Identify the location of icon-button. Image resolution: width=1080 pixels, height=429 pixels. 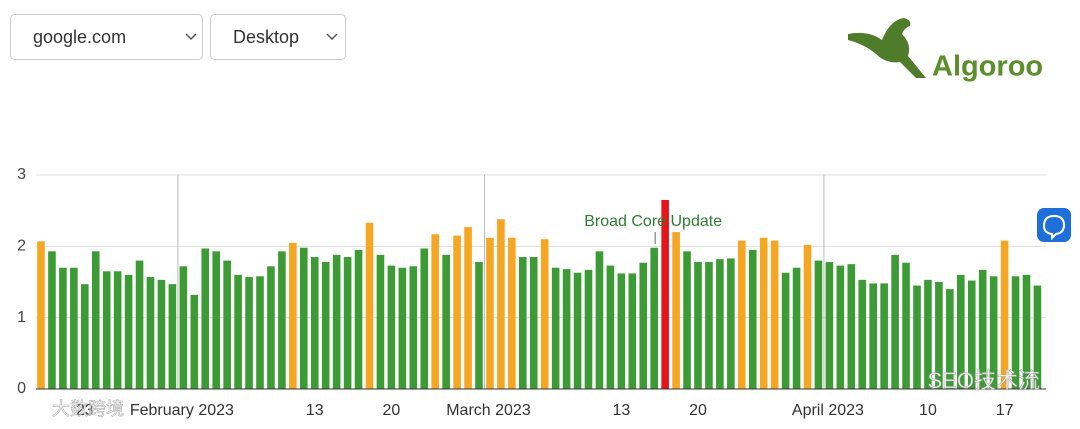
(1054, 225).